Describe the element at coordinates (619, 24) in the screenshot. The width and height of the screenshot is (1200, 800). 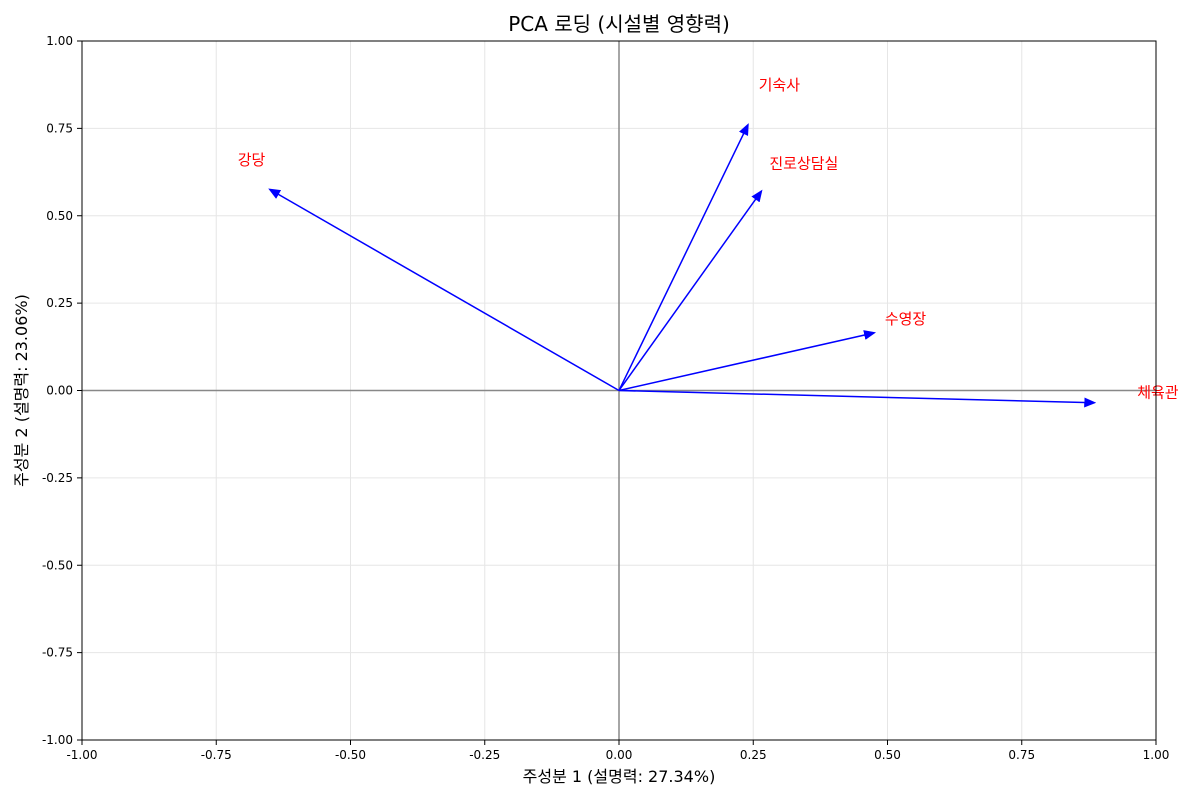
I see `chart-title: PCA 로딩 (시설별 영향력)` at that location.